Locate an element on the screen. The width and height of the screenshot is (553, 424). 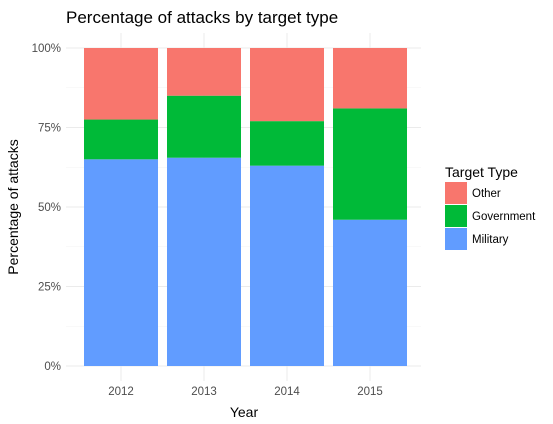
bar-government-2012 is located at coordinates (121, 139).